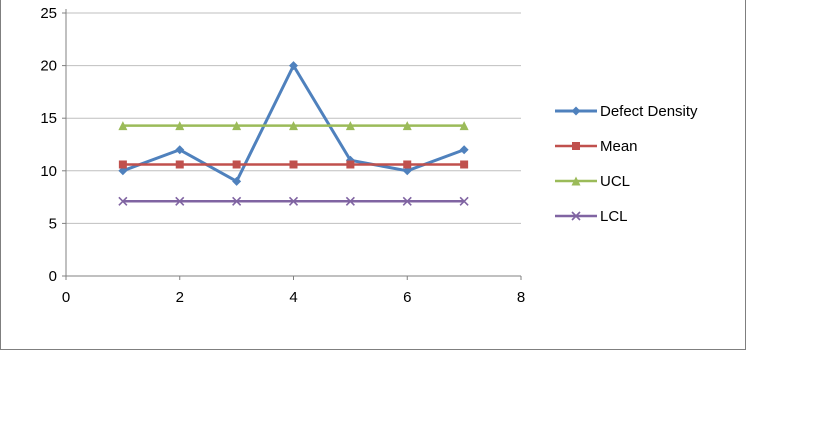  Describe the element at coordinates (619, 146) in the screenshot. I see `legend-label: Mean` at that location.